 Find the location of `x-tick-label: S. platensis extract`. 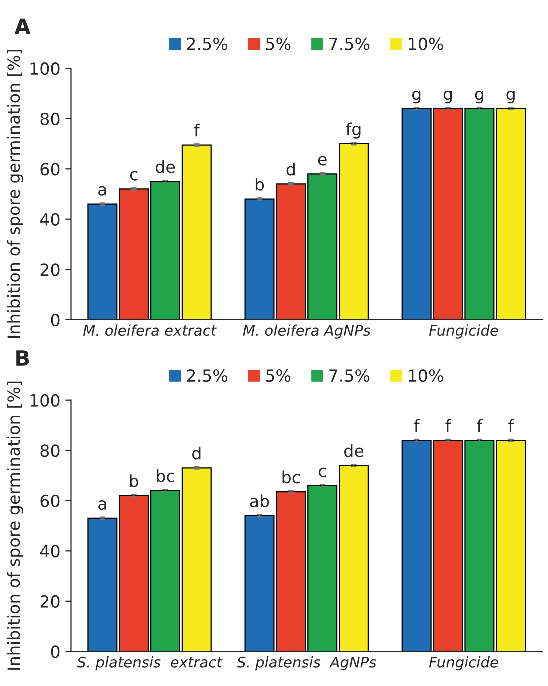

x-tick-label: S. platensis extract is located at coordinates (150, 663).